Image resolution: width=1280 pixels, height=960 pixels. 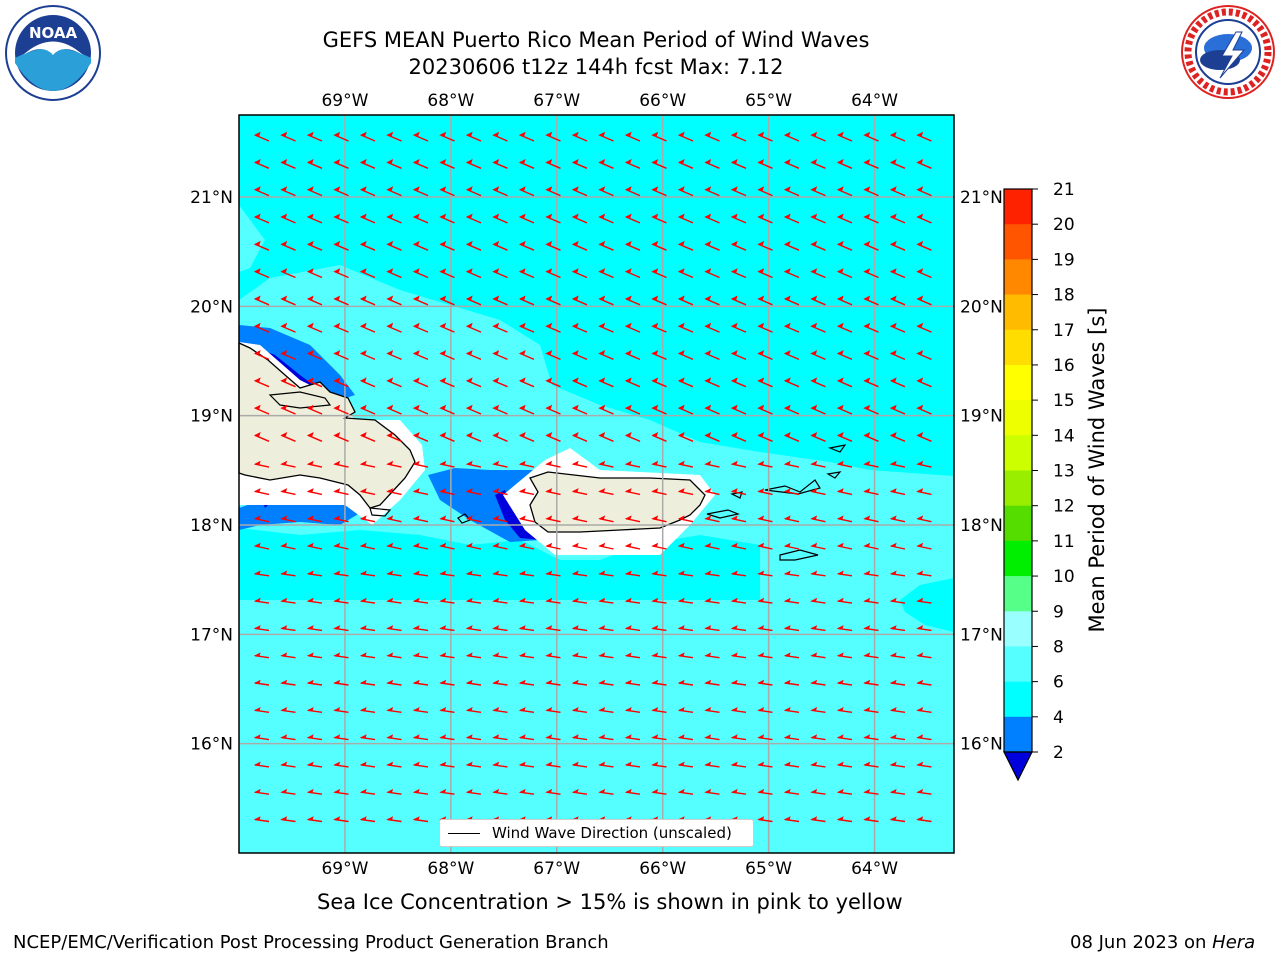 I want to click on colorbar-tick-label: 17, so click(x=1064, y=331).